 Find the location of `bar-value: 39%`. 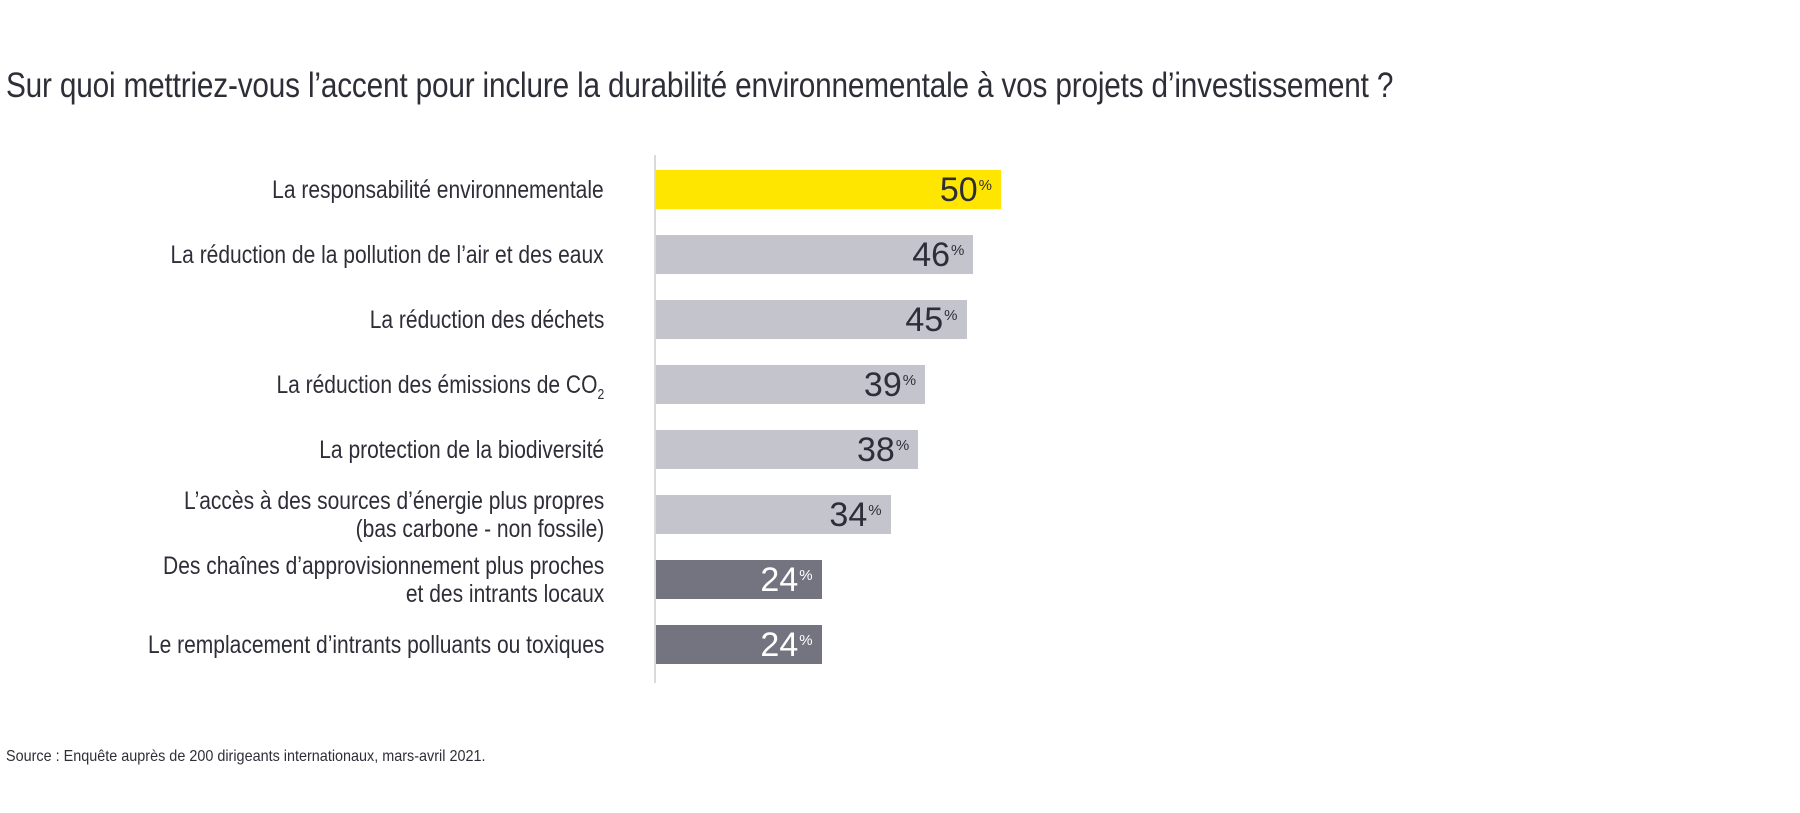

bar-value: 39% is located at coordinates (890, 384).